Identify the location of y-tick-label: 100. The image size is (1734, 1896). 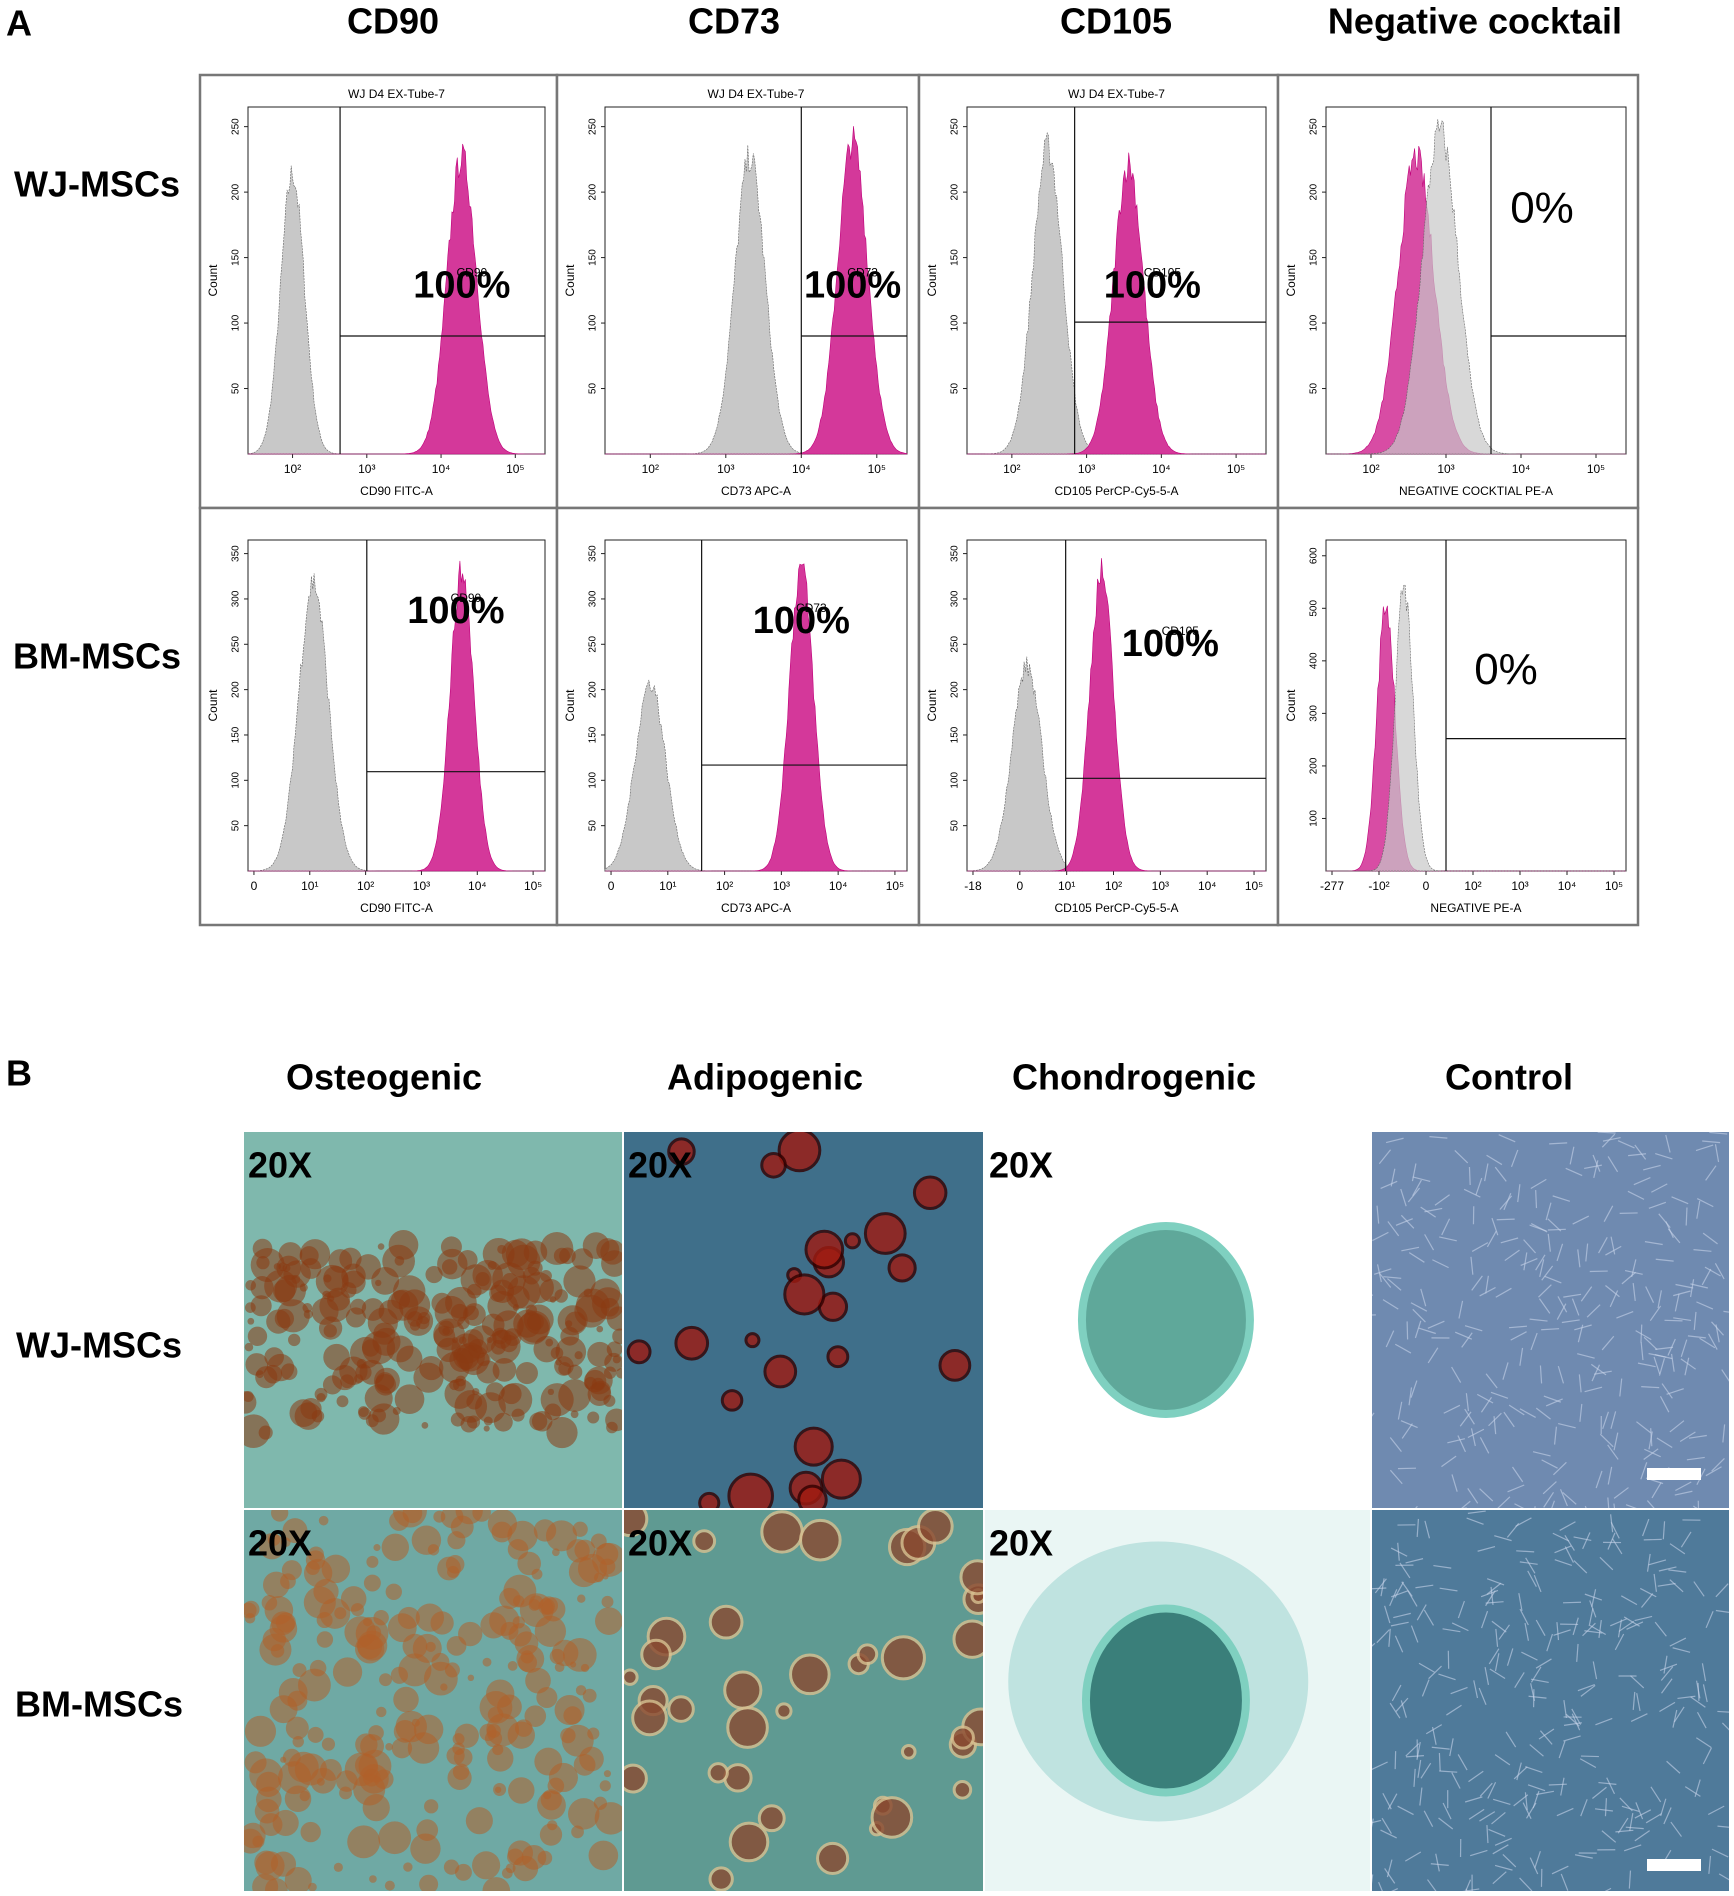
(236, 322).